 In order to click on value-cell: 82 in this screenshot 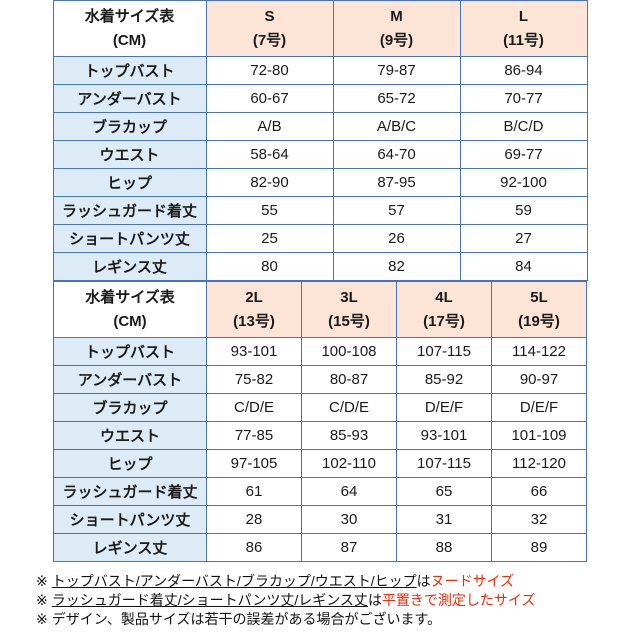, I will do `click(396, 266)`.